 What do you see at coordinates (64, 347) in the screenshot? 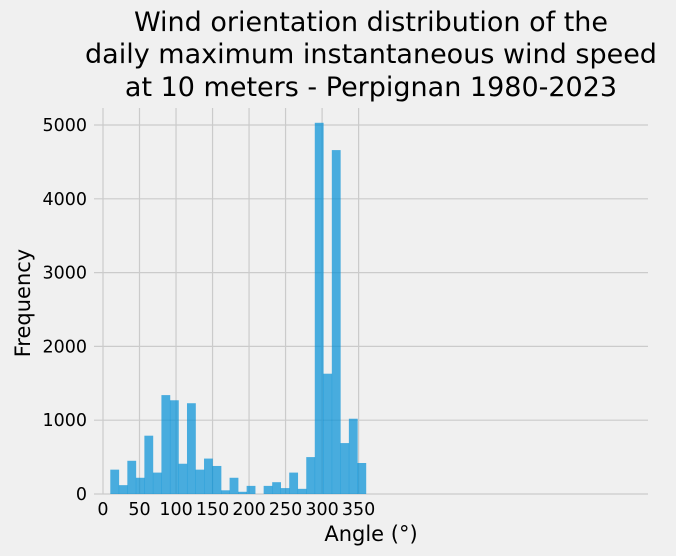
I see `y-tick-label: 2000` at bounding box center [64, 347].